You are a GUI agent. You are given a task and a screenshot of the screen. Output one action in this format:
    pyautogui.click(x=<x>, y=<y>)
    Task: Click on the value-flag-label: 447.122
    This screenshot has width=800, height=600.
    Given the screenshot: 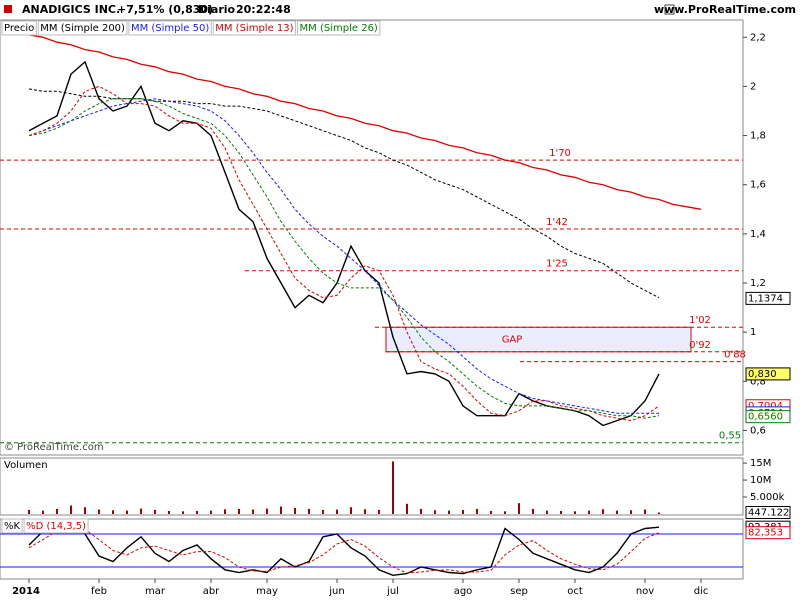 What is the action you would take?
    pyautogui.click(x=768, y=512)
    